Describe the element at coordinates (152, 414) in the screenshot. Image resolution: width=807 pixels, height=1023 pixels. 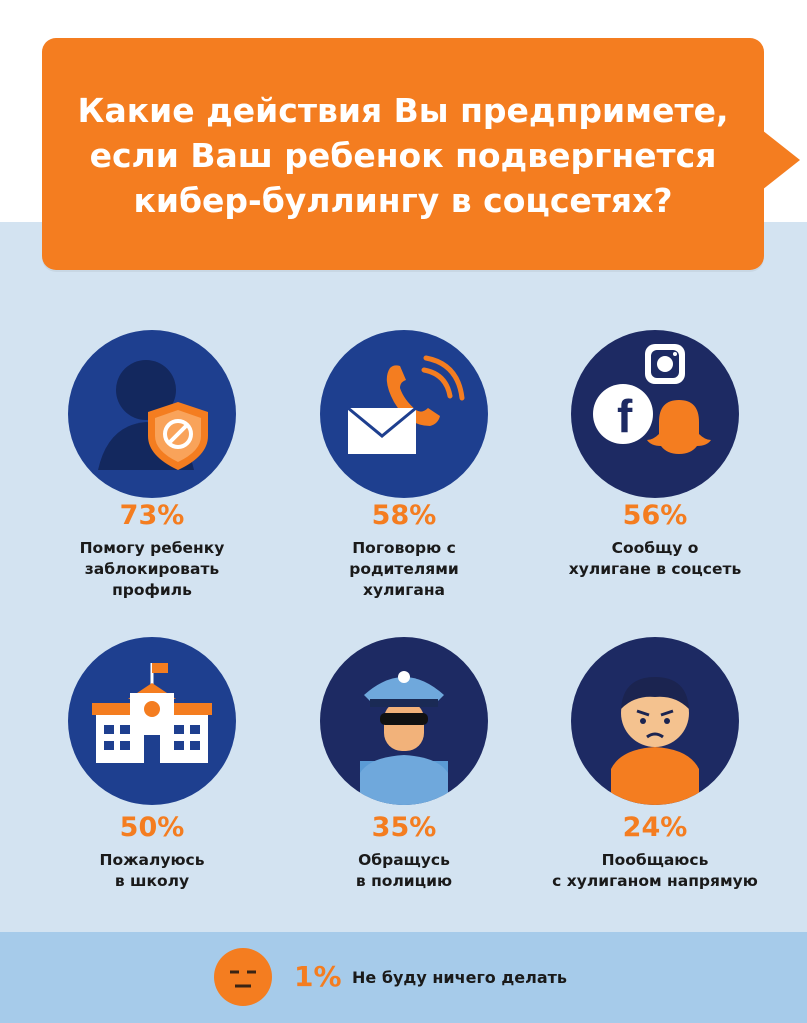
I see `shield-user-icon` at that location.